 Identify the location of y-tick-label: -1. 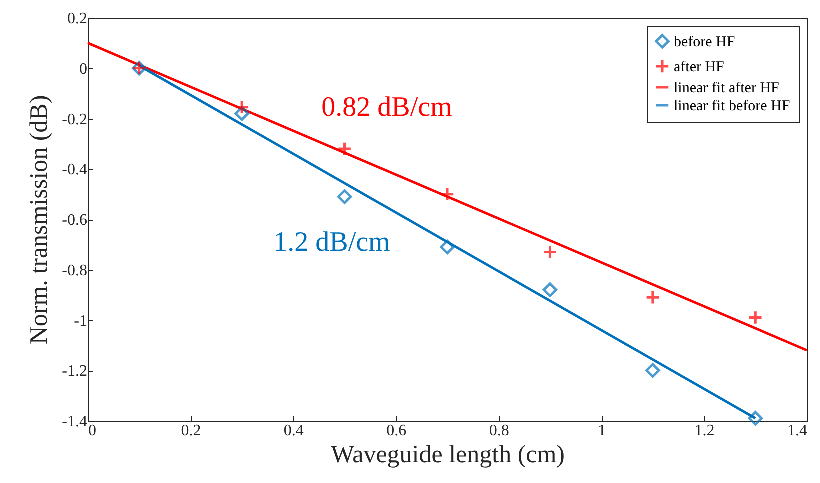
(81, 321).